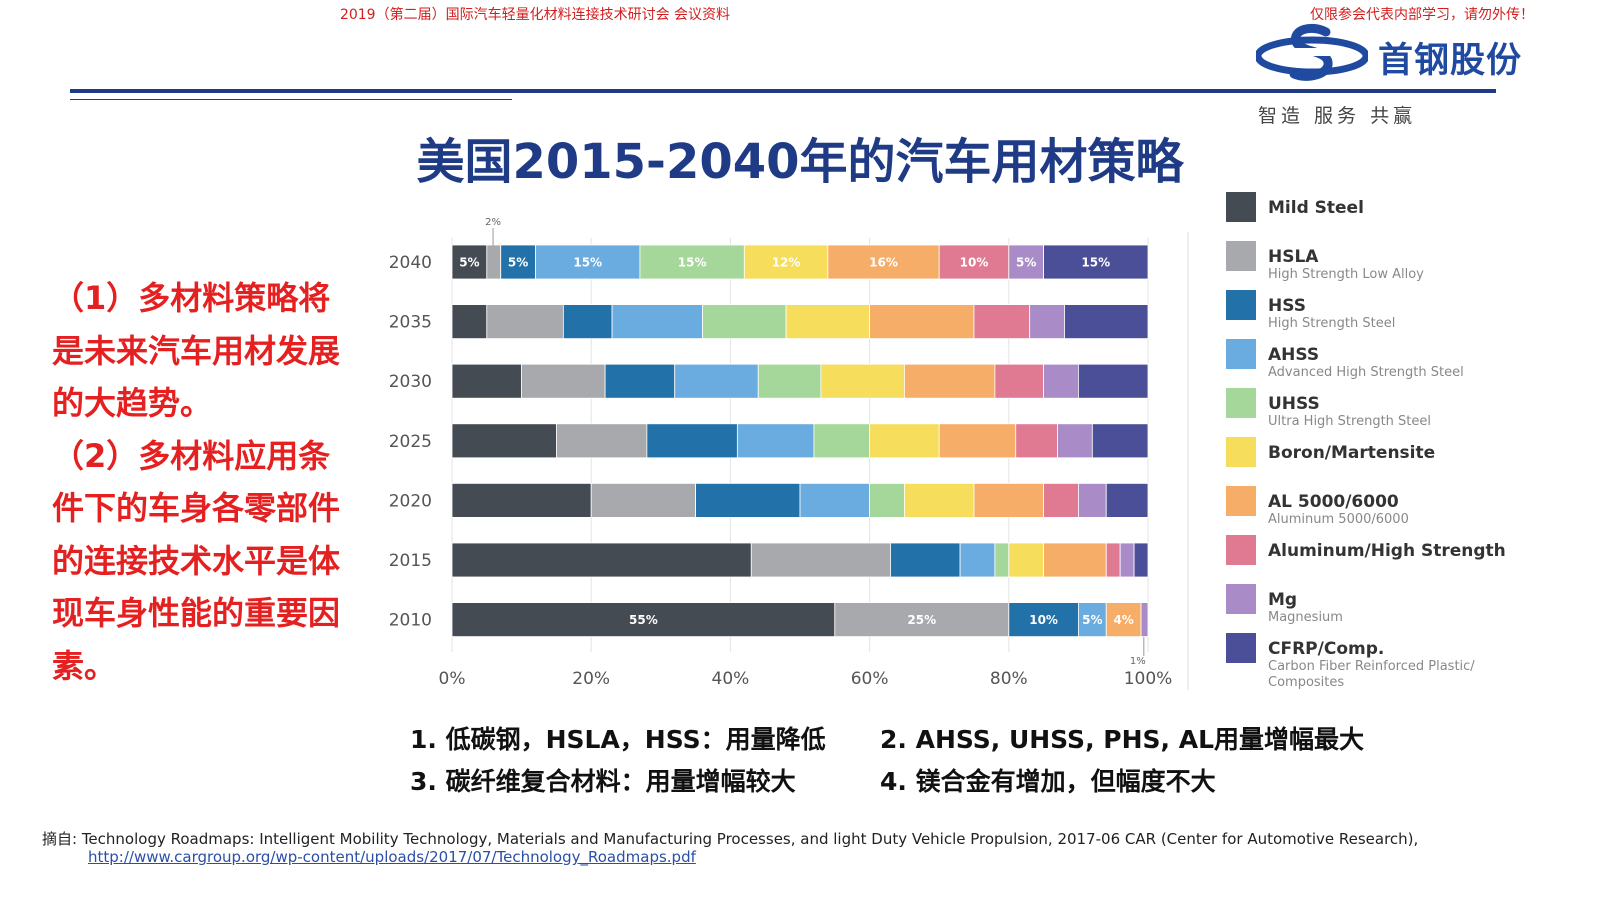 The height and width of the screenshot is (900, 1600). I want to click on y-tick-label: 2035, so click(410, 323).